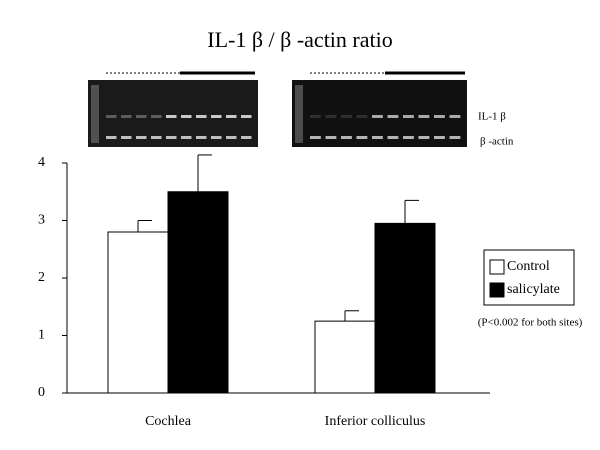 This screenshot has height=450, width=600. What do you see at coordinates (168, 421) in the screenshot?
I see `x-tick-label: Cochlea` at bounding box center [168, 421].